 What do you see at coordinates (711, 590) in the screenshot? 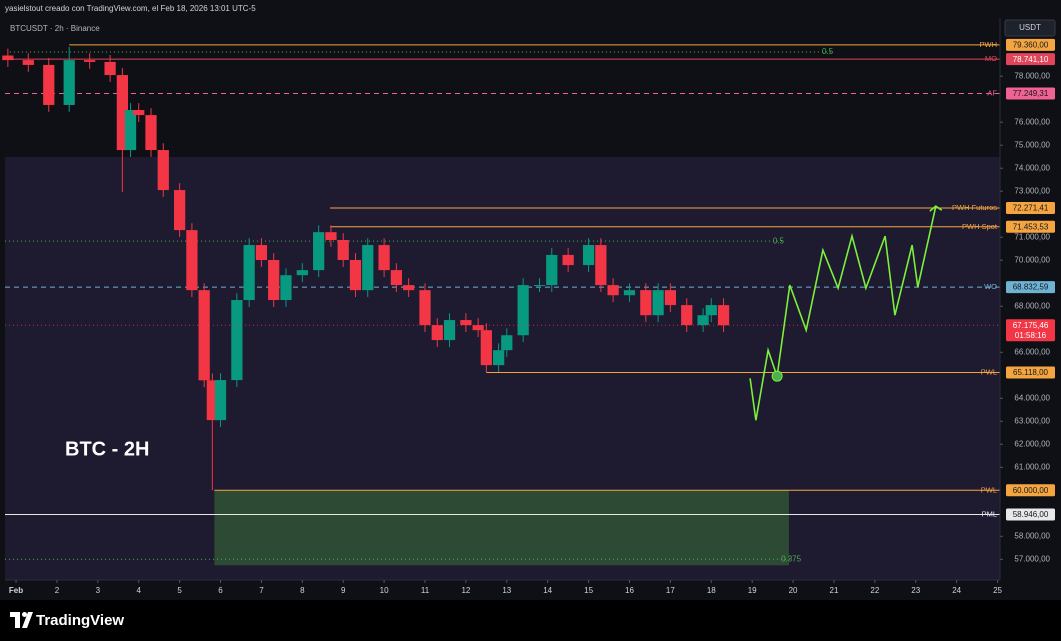
I see `x-tick-label: 18` at bounding box center [711, 590].